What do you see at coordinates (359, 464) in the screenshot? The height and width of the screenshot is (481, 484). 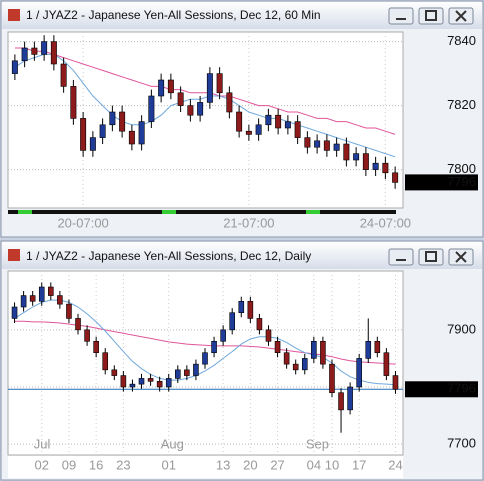 I see `x-tick-label: 17` at bounding box center [359, 464].